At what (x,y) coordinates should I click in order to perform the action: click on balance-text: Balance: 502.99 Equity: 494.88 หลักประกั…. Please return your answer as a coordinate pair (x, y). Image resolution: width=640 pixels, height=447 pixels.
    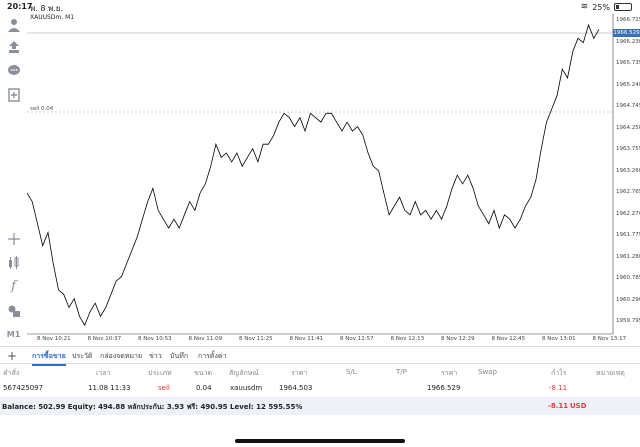
    Looking at the image, I should click on (152, 407).